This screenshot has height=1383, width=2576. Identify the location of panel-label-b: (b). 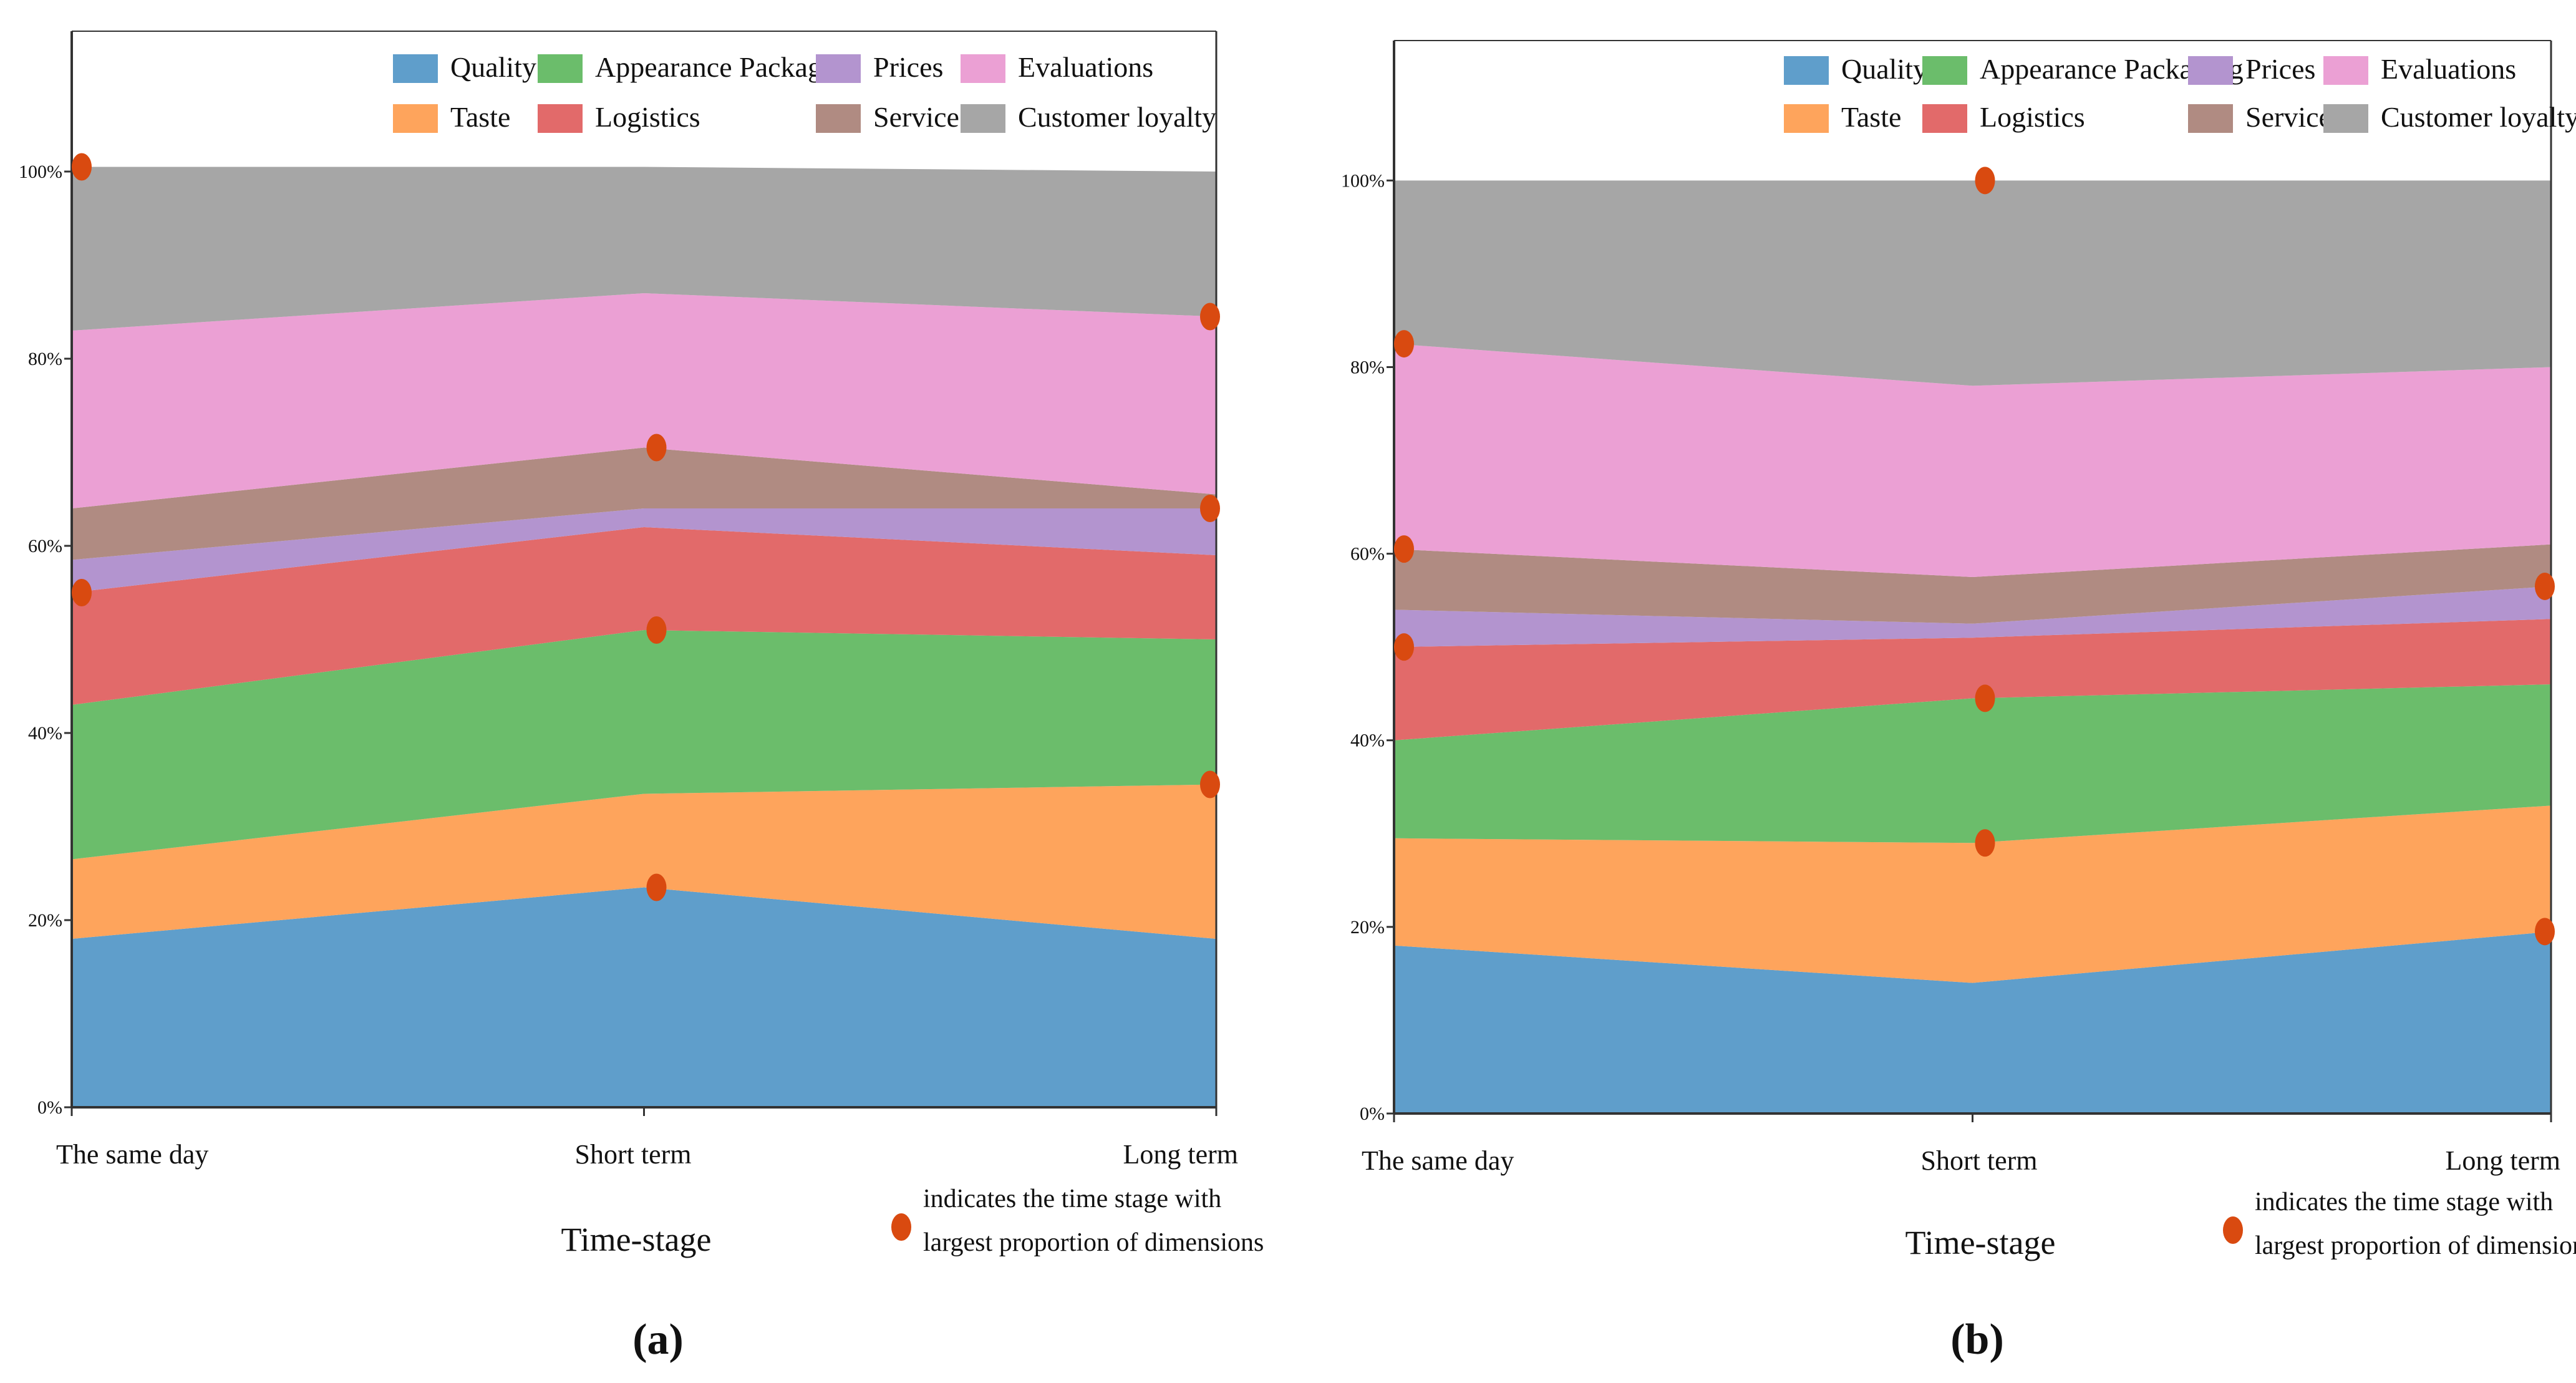
(1977, 1340).